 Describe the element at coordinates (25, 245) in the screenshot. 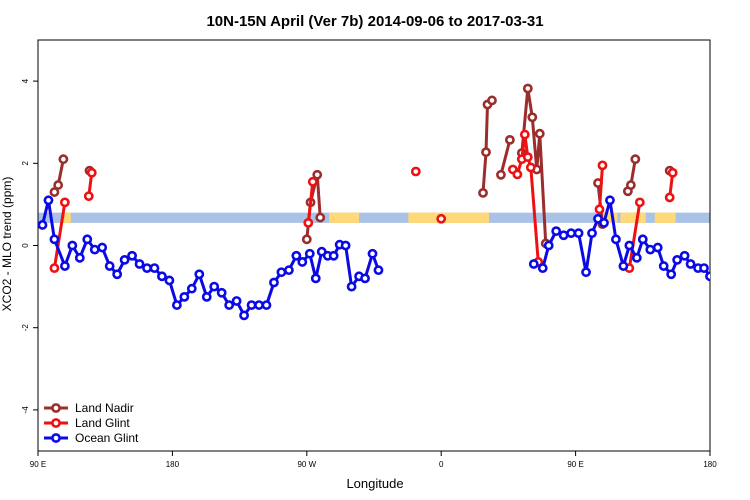

I see `y-tick-label: 0` at that location.